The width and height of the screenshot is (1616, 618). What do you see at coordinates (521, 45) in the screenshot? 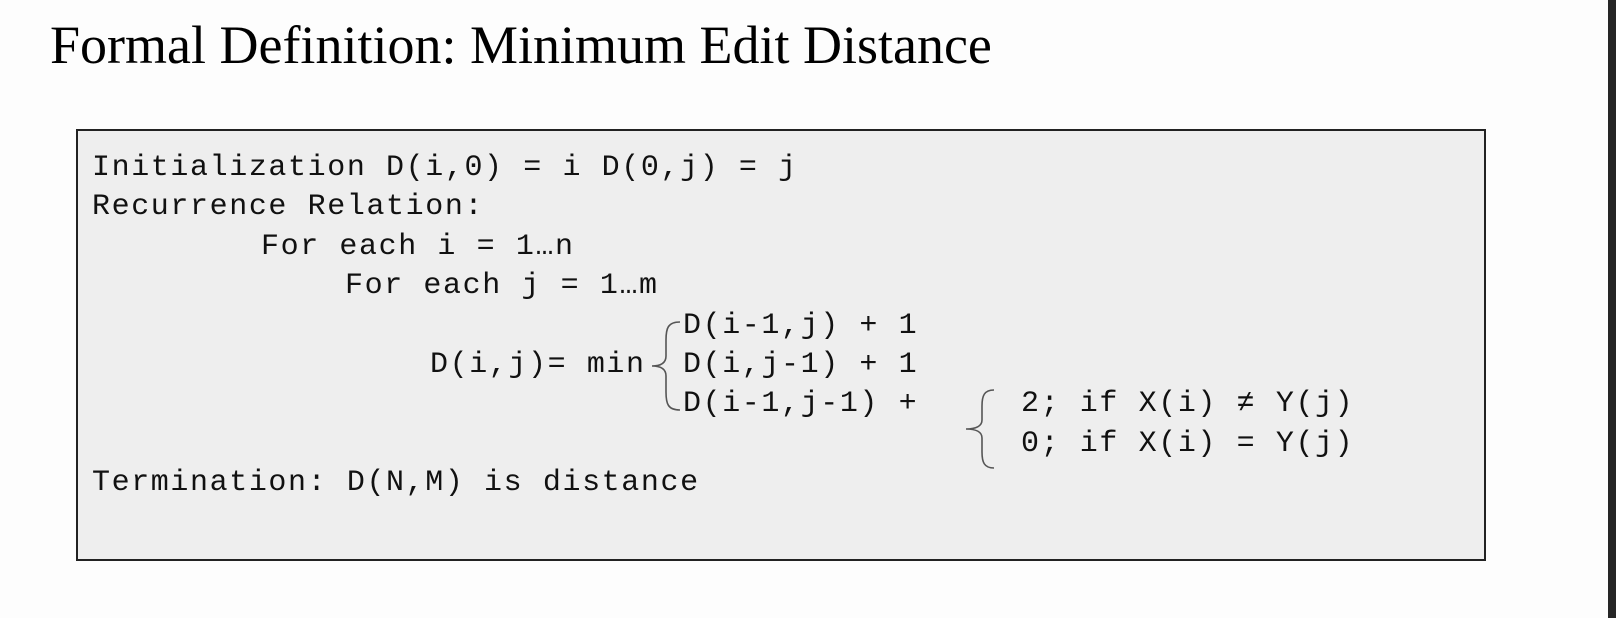
I see `page-title: Formal Definition: Minimum Edit Distance` at bounding box center [521, 45].